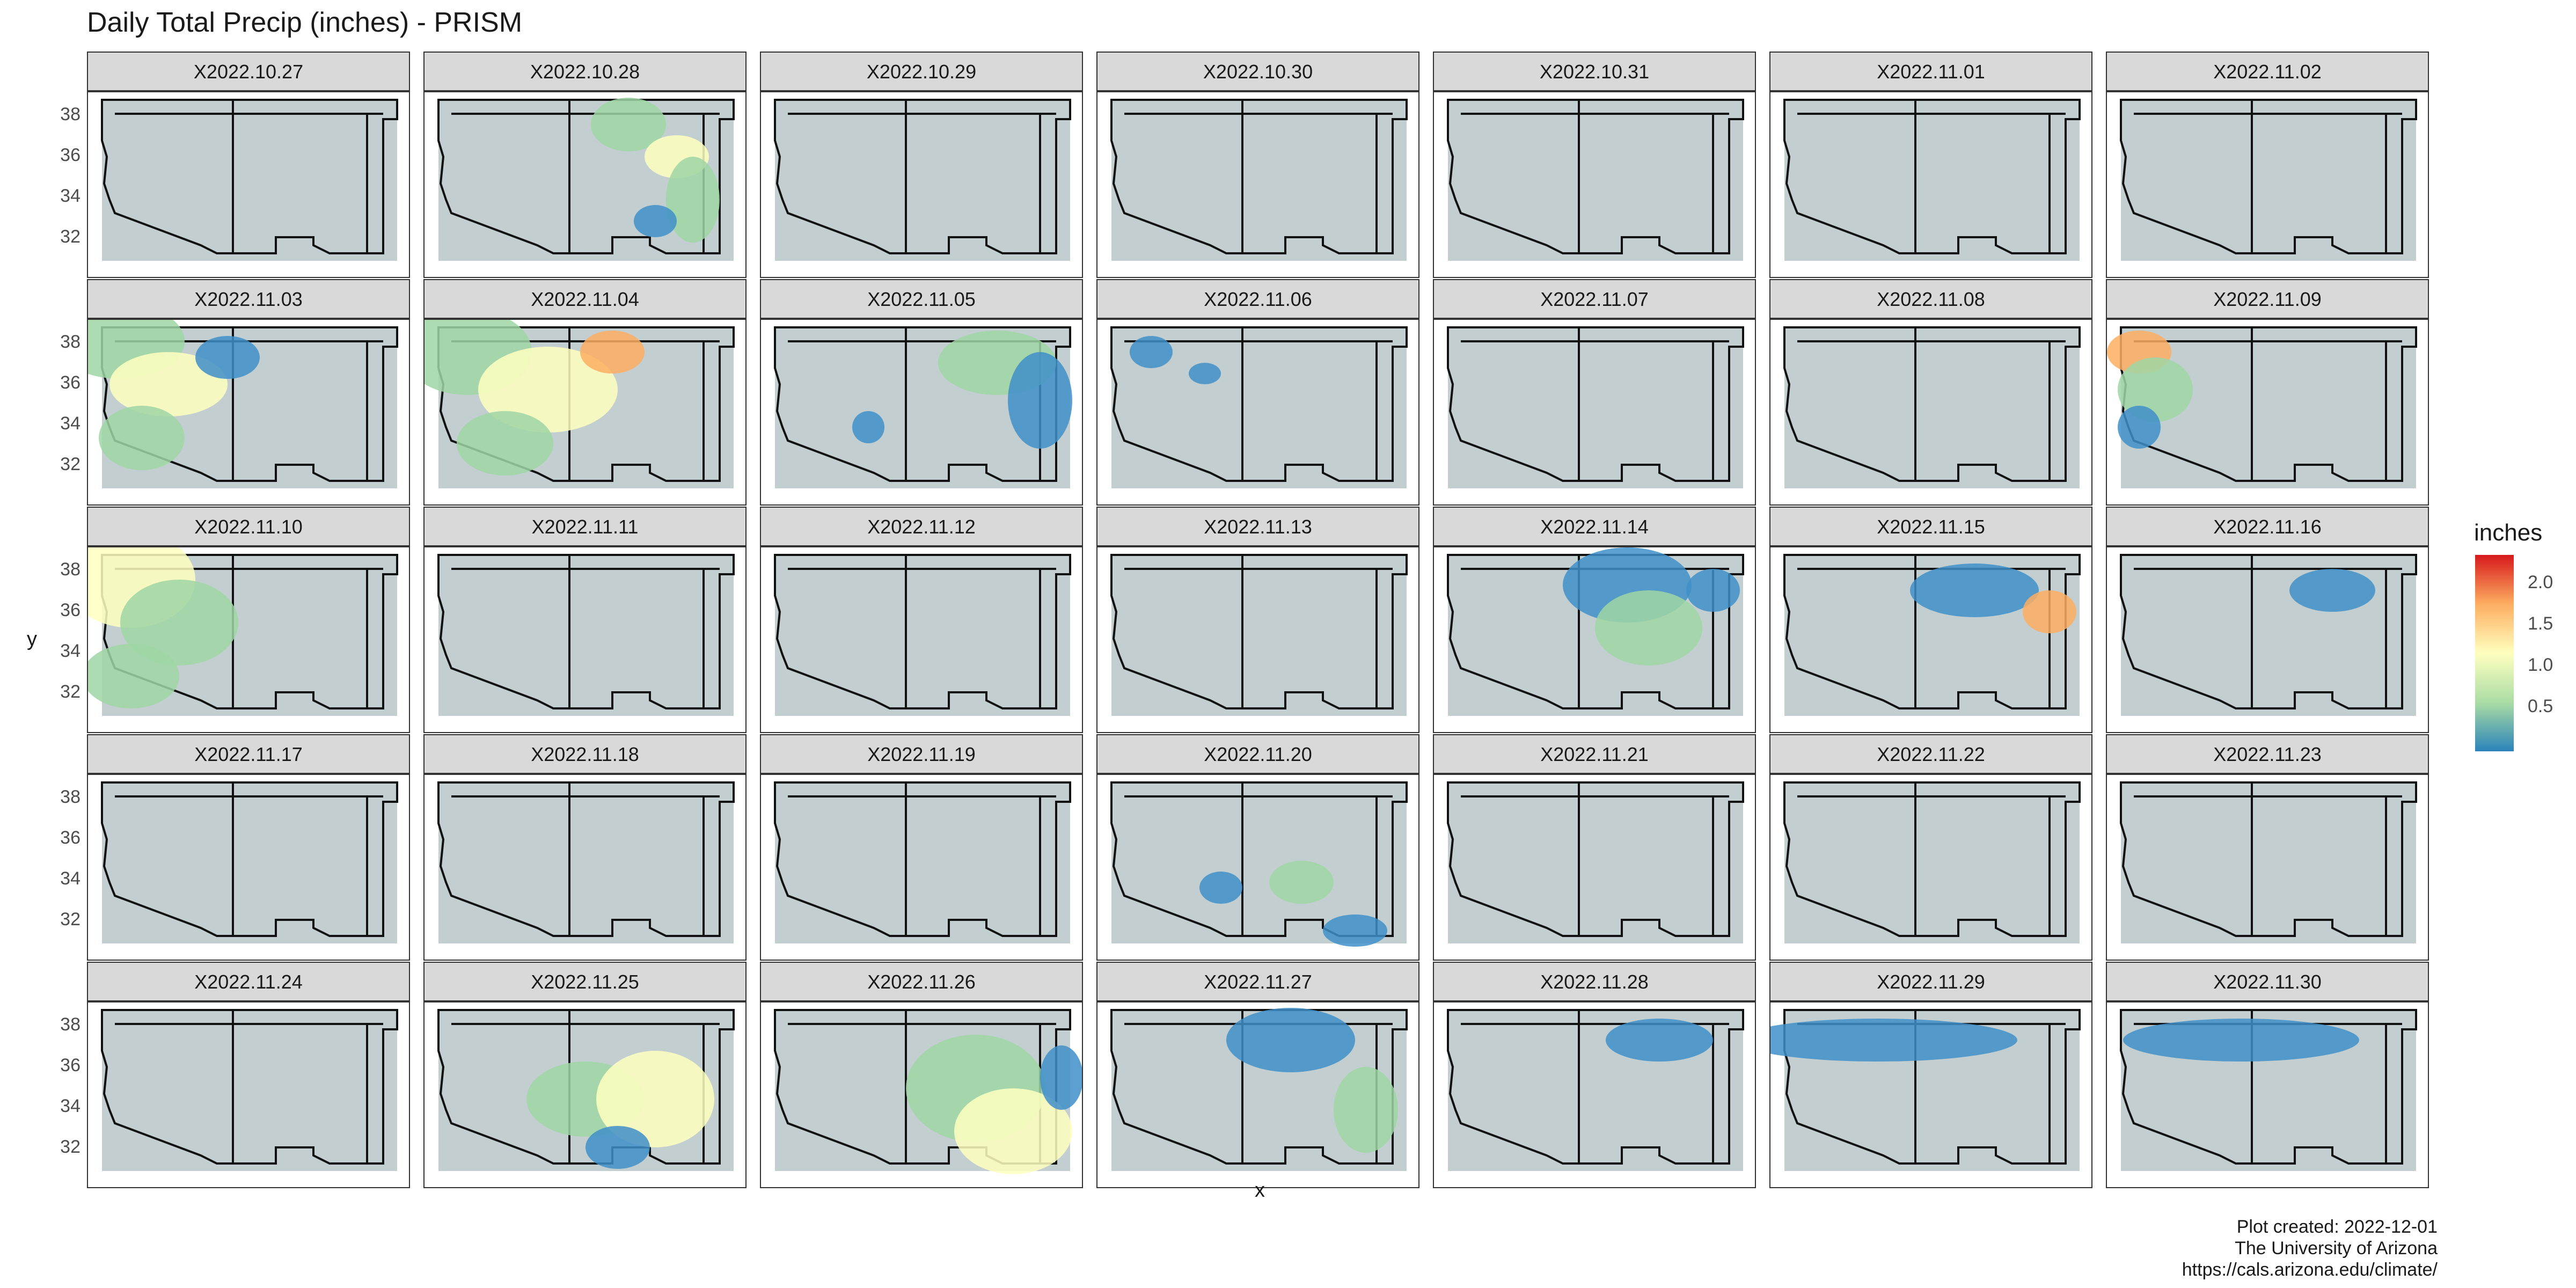  What do you see at coordinates (585, 526) in the screenshot?
I see `facet-strip-label: X2022.11.11` at bounding box center [585, 526].